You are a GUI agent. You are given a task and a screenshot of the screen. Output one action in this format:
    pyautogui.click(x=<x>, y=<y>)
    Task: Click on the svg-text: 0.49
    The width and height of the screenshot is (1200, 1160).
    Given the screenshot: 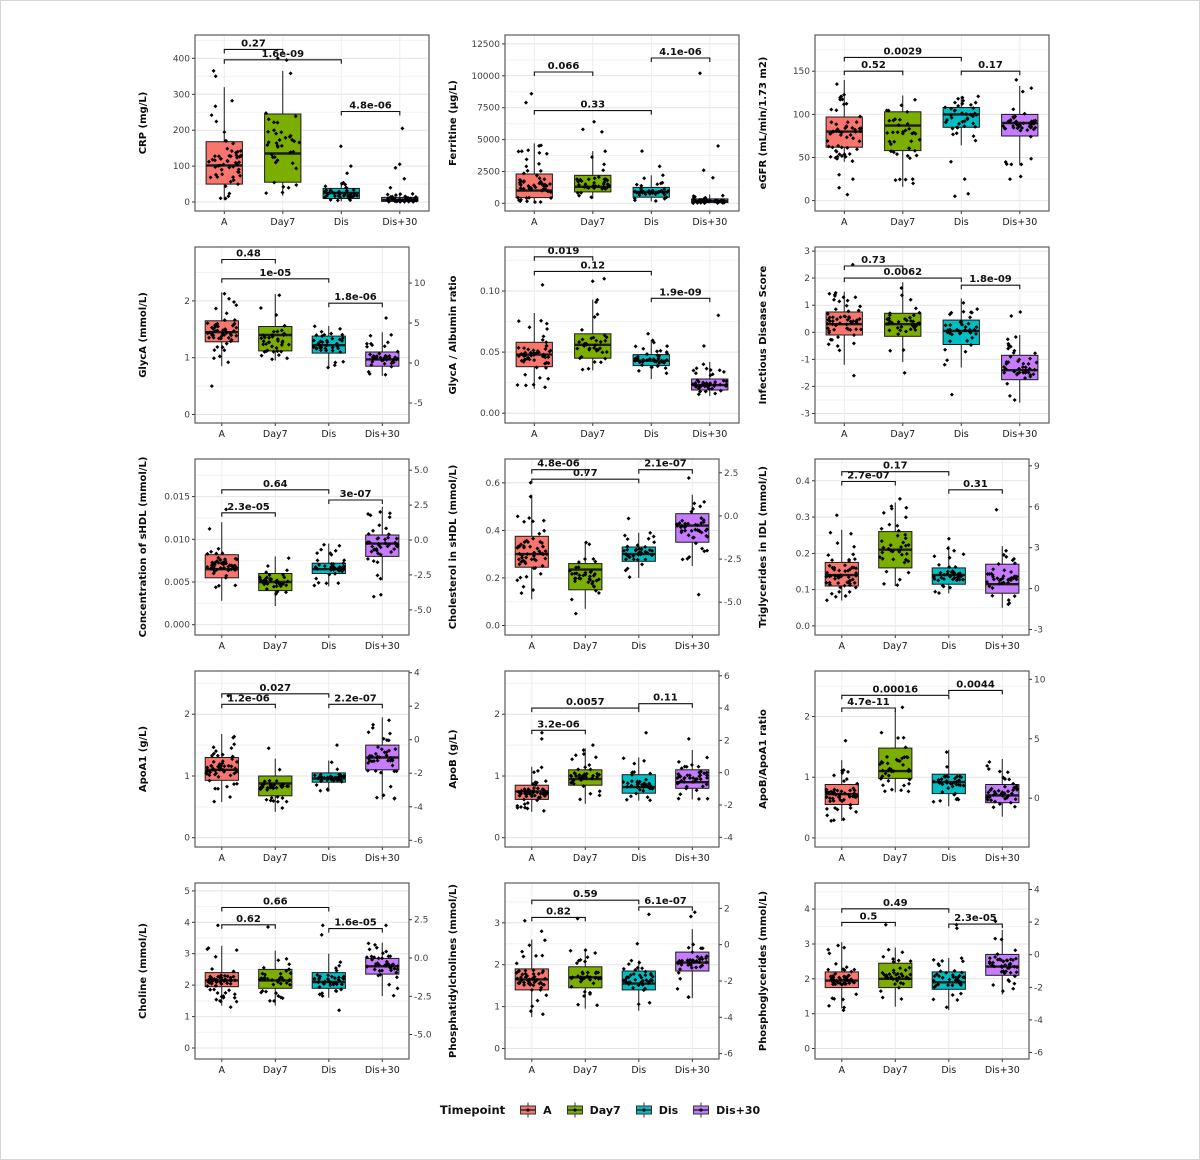 What is the action you would take?
    pyautogui.click(x=895, y=903)
    